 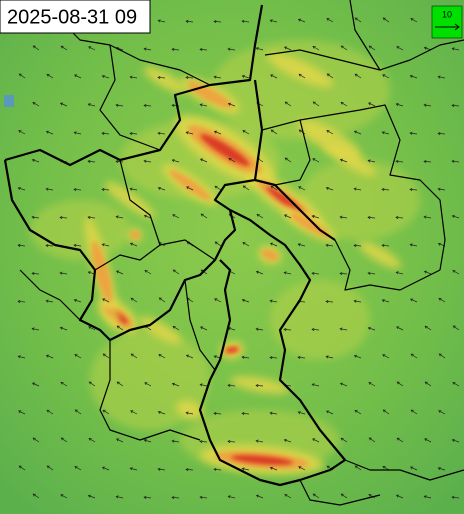 I want to click on streak-core, so click(x=232, y=350).